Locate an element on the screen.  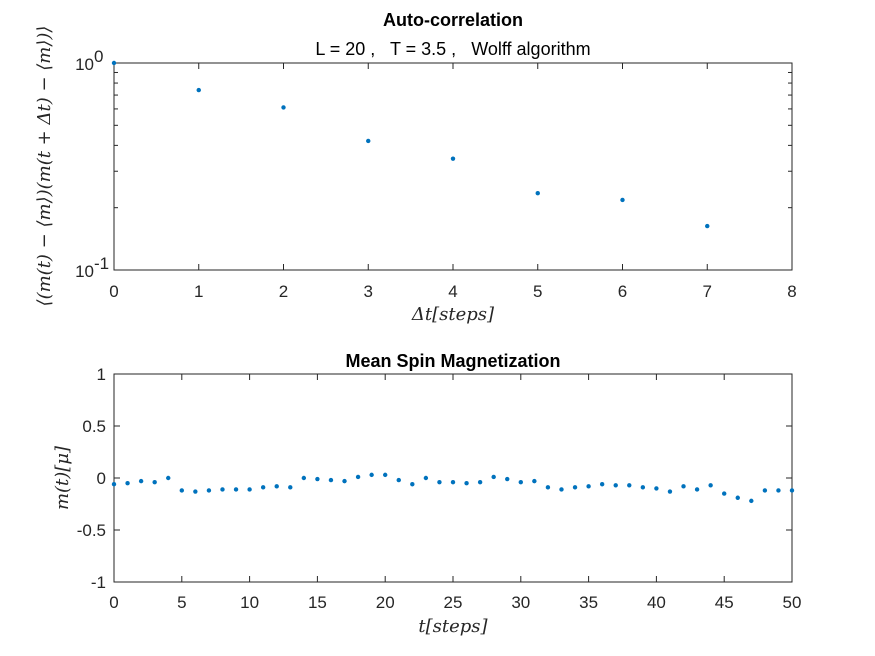
y-tick-label: -0.5 is located at coordinates (91, 530).